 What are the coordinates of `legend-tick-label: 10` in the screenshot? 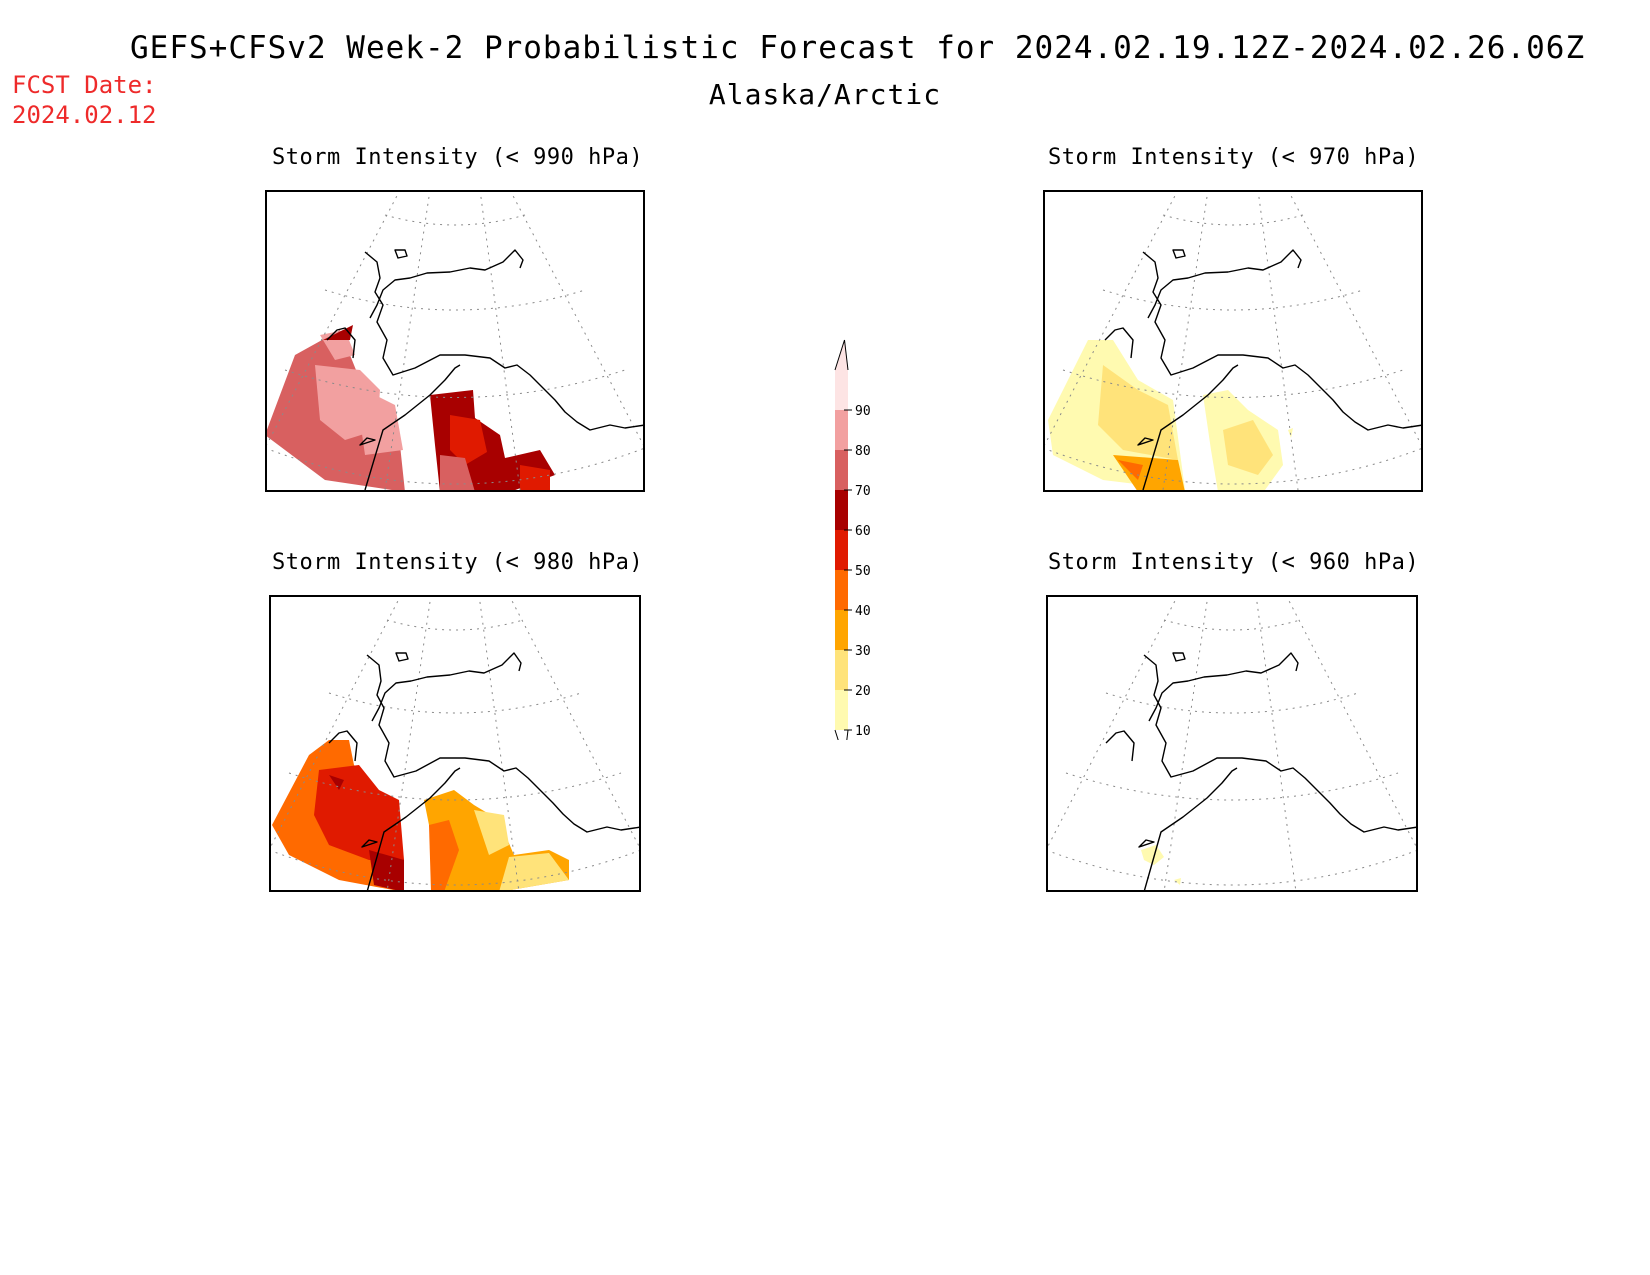 It's located at (863, 731).